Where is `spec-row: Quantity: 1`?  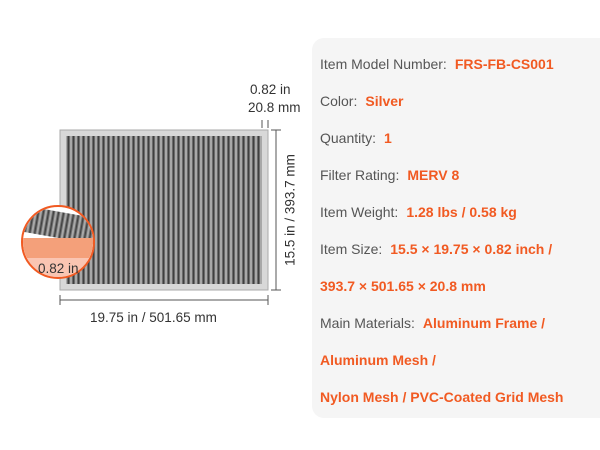 spec-row: Quantity: 1 is located at coordinates (356, 138).